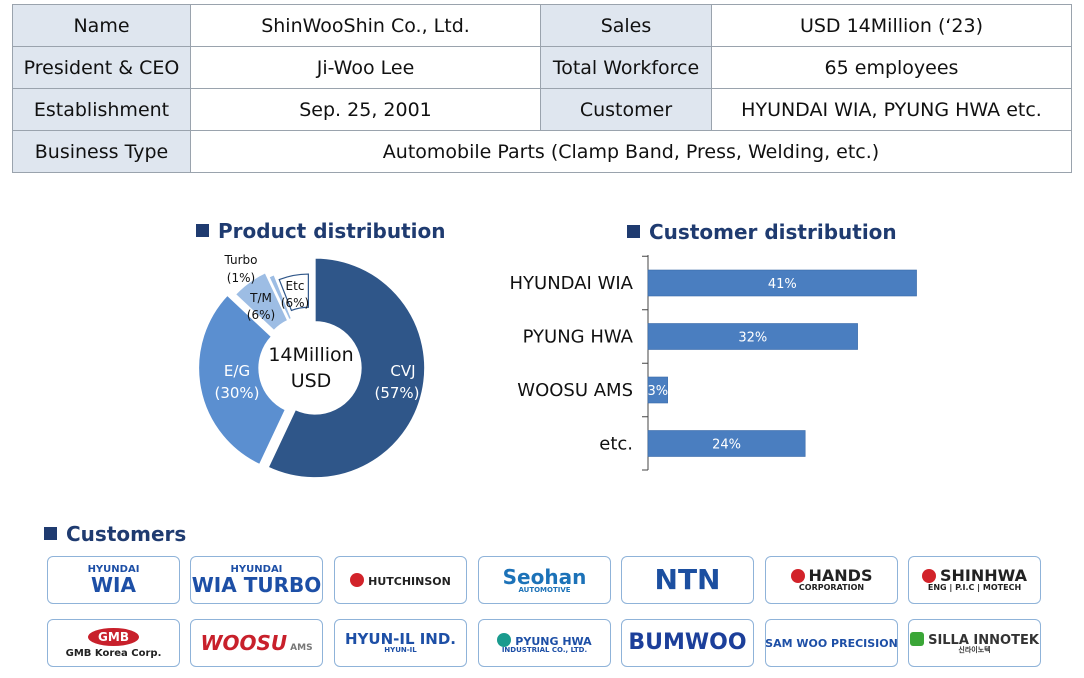  I want to click on category-label: PYUNG HWA, so click(578, 337).